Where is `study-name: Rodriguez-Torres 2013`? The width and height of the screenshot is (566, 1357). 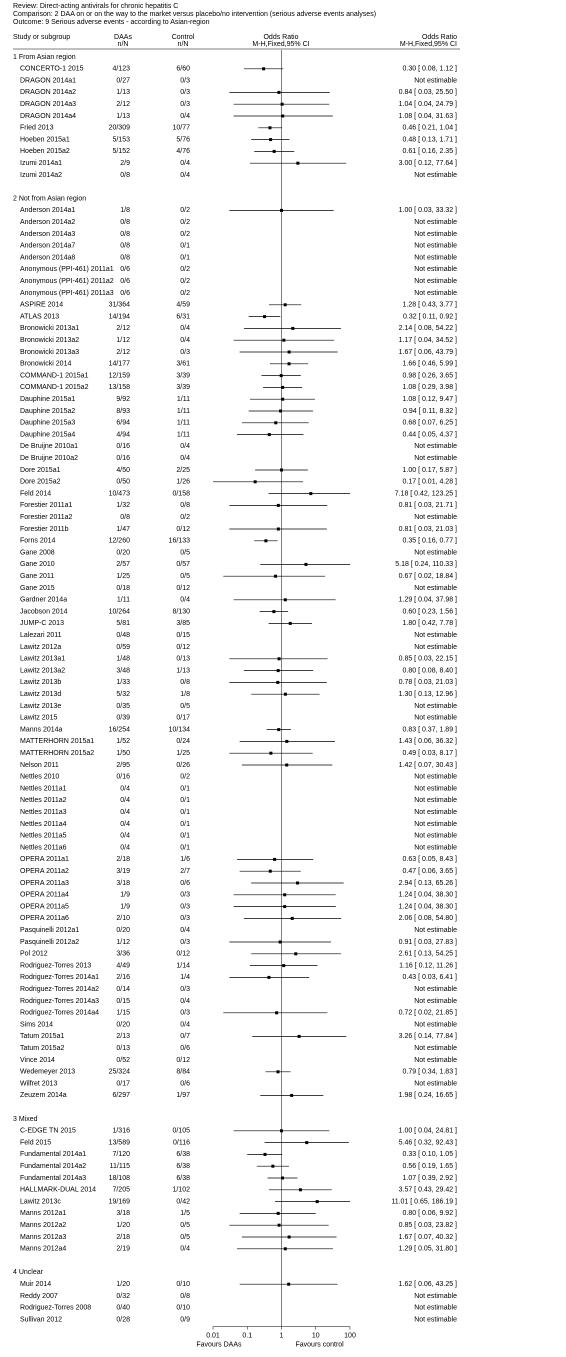
study-name: Rodriguez-Torres 2013 is located at coordinates (55, 965).